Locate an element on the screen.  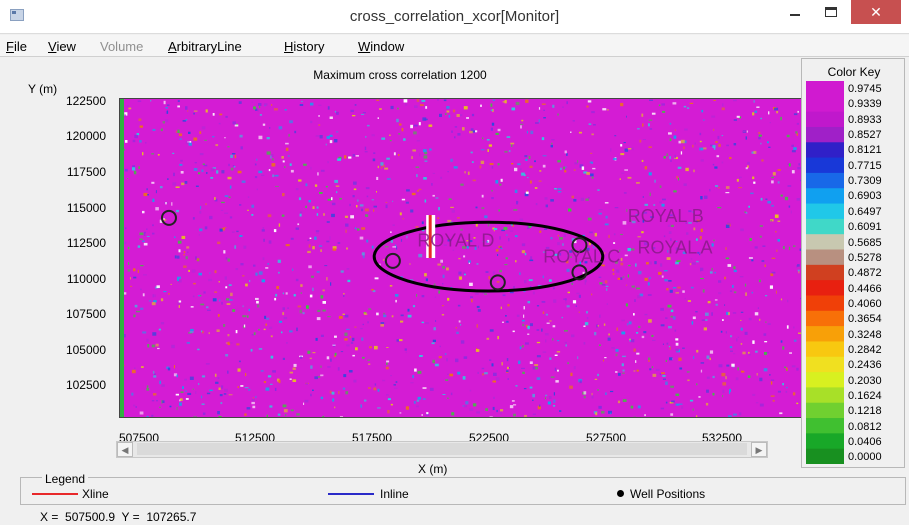
color-key-label: 0.1624 is located at coordinates (865, 396).